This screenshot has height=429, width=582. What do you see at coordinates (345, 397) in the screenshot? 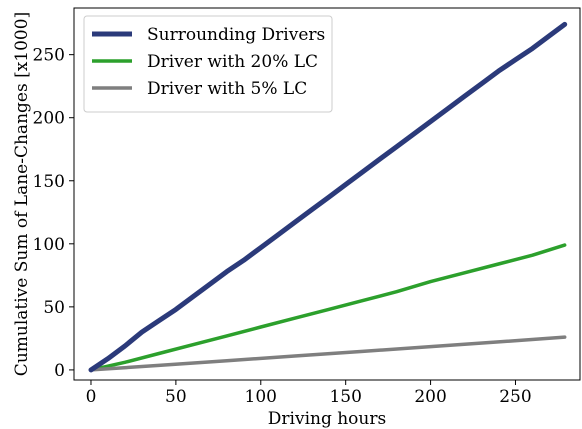
I see `x-tick-label: 150` at bounding box center [345, 397].